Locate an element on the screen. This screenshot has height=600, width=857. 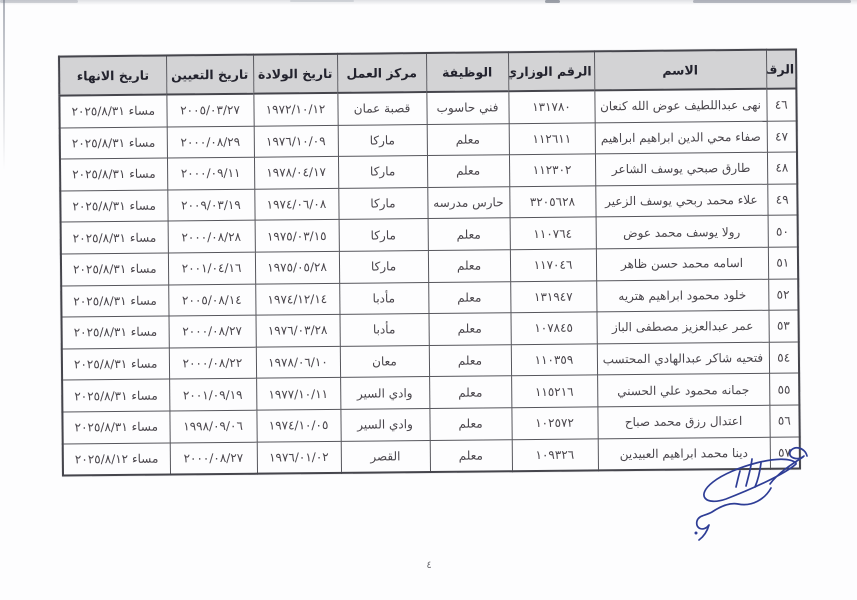
cell-serial: ٥٠ is located at coordinates (782, 231).